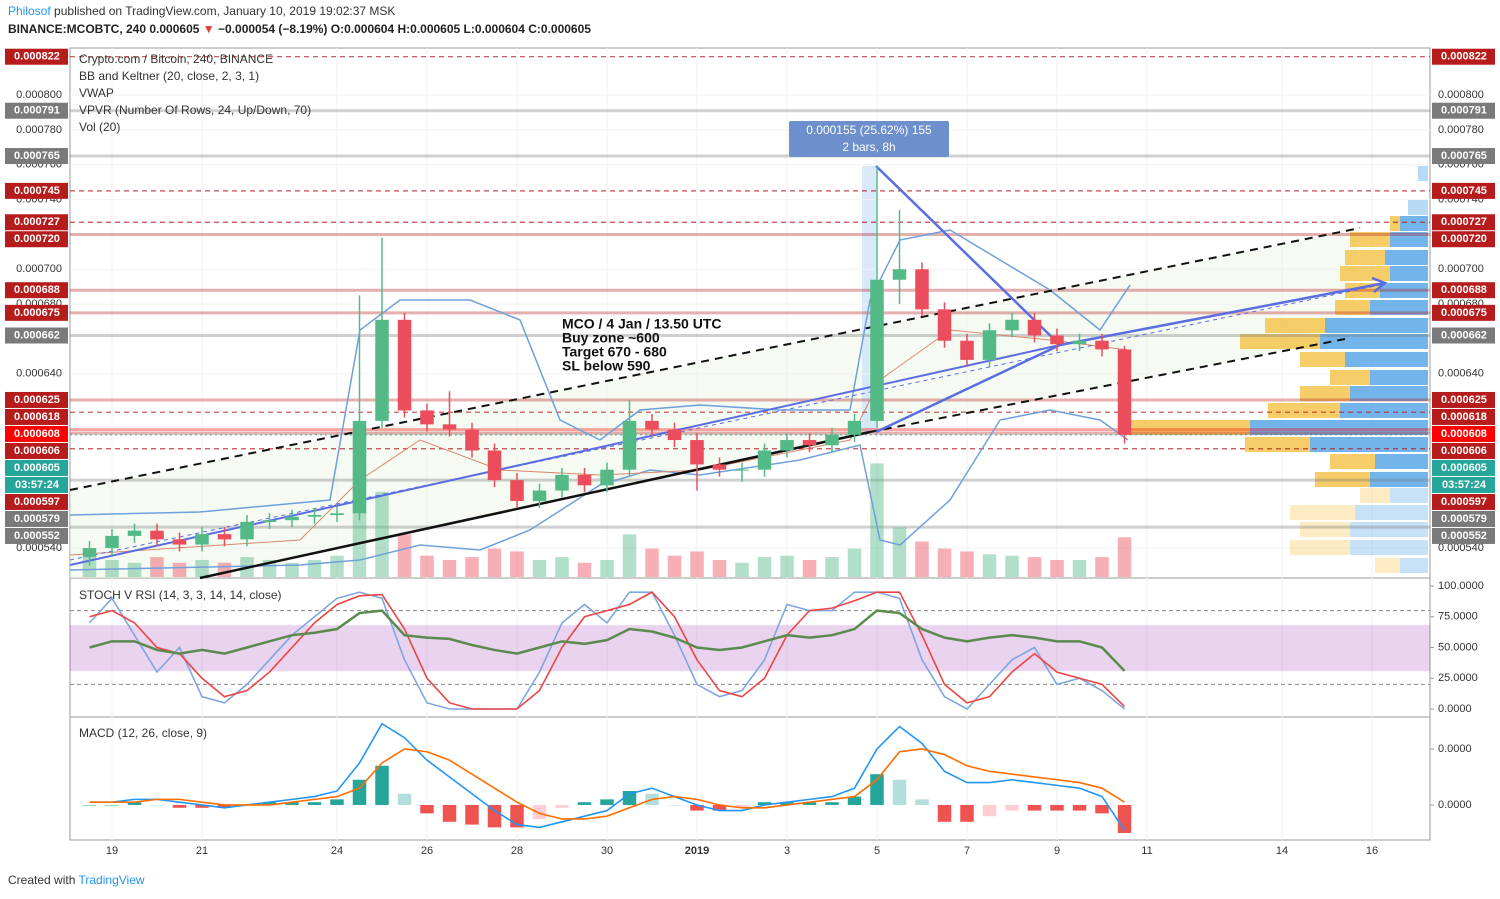 The width and height of the screenshot is (1500, 899). What do you see at coordinates (611, 338) in the screenshot?
I see `idea-text: Buy zone ~600` at bounding box center [611, 338].